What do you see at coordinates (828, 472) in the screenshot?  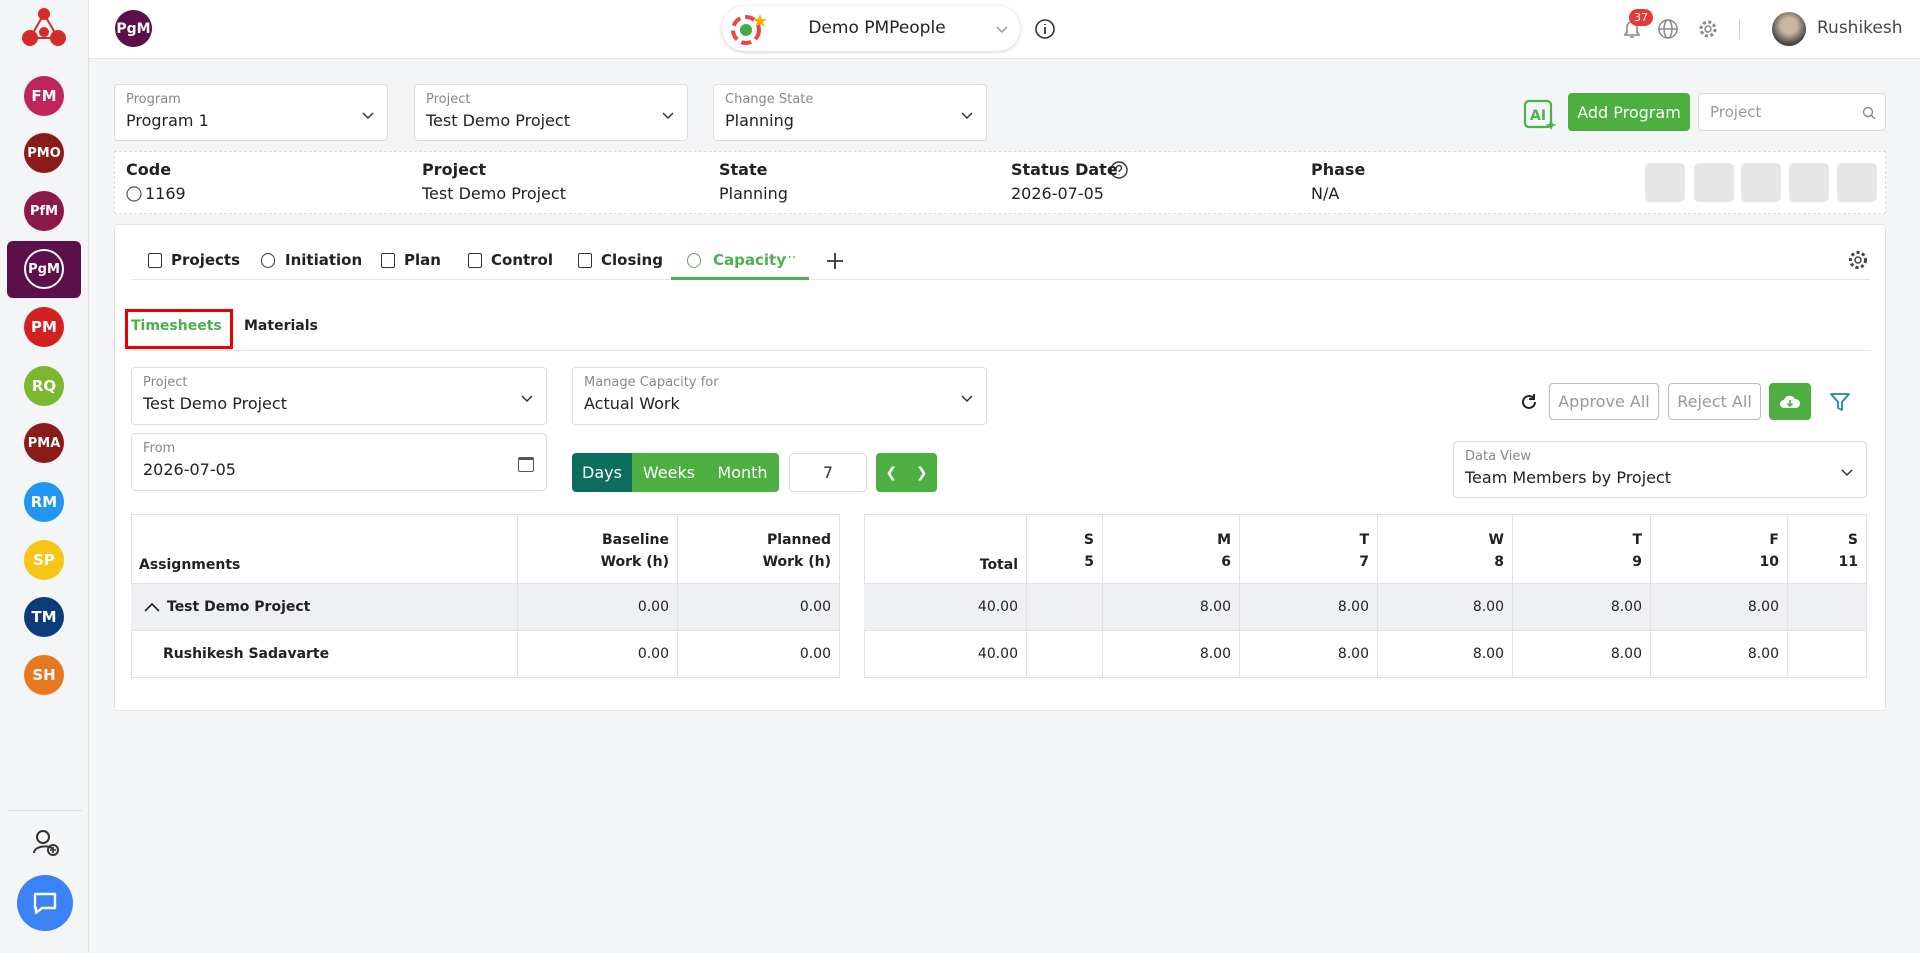 I see `count-input: 7` at bounding box center [828, 472].